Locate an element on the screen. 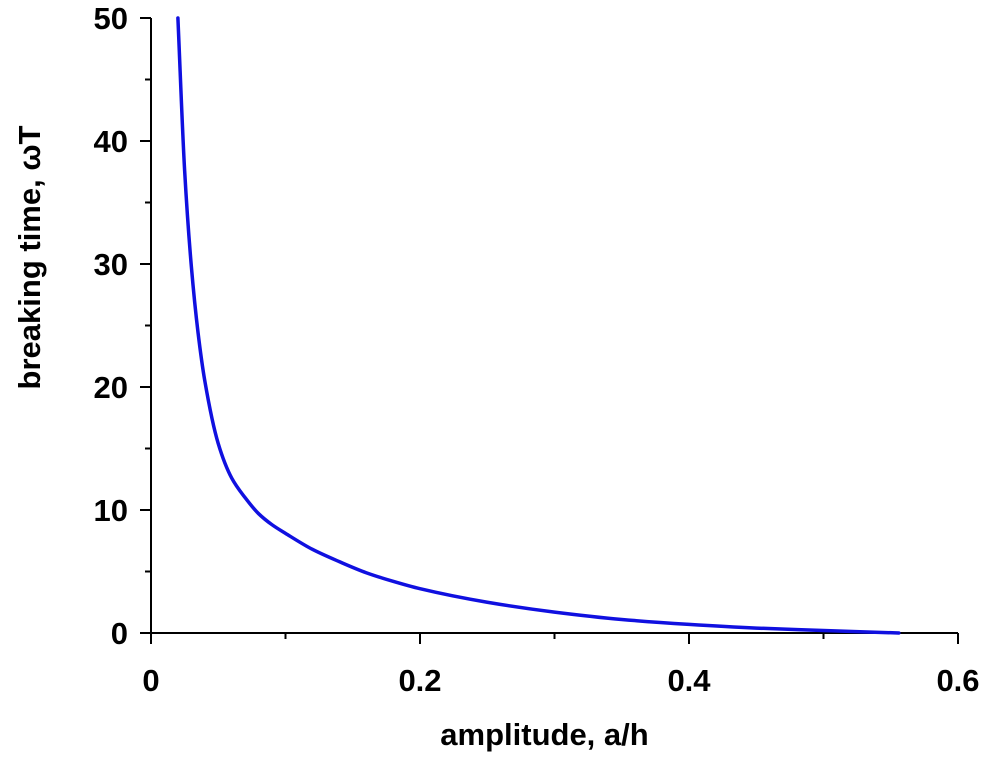 The width and height of the screenshot is (993, 758). y-tick-label: 20 is located at coordinates (111, 387).